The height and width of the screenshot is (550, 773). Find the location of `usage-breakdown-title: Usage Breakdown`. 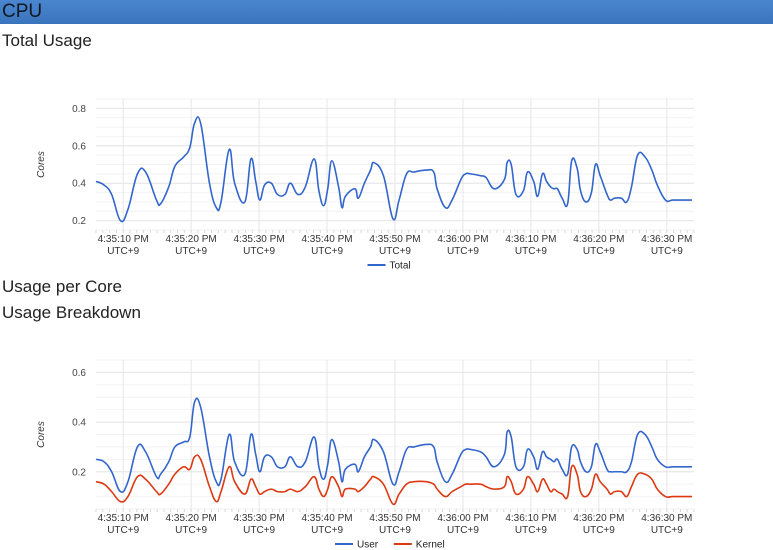

usage-breakdown-title: Usage Breakdown is located at coordinates (71, 313).